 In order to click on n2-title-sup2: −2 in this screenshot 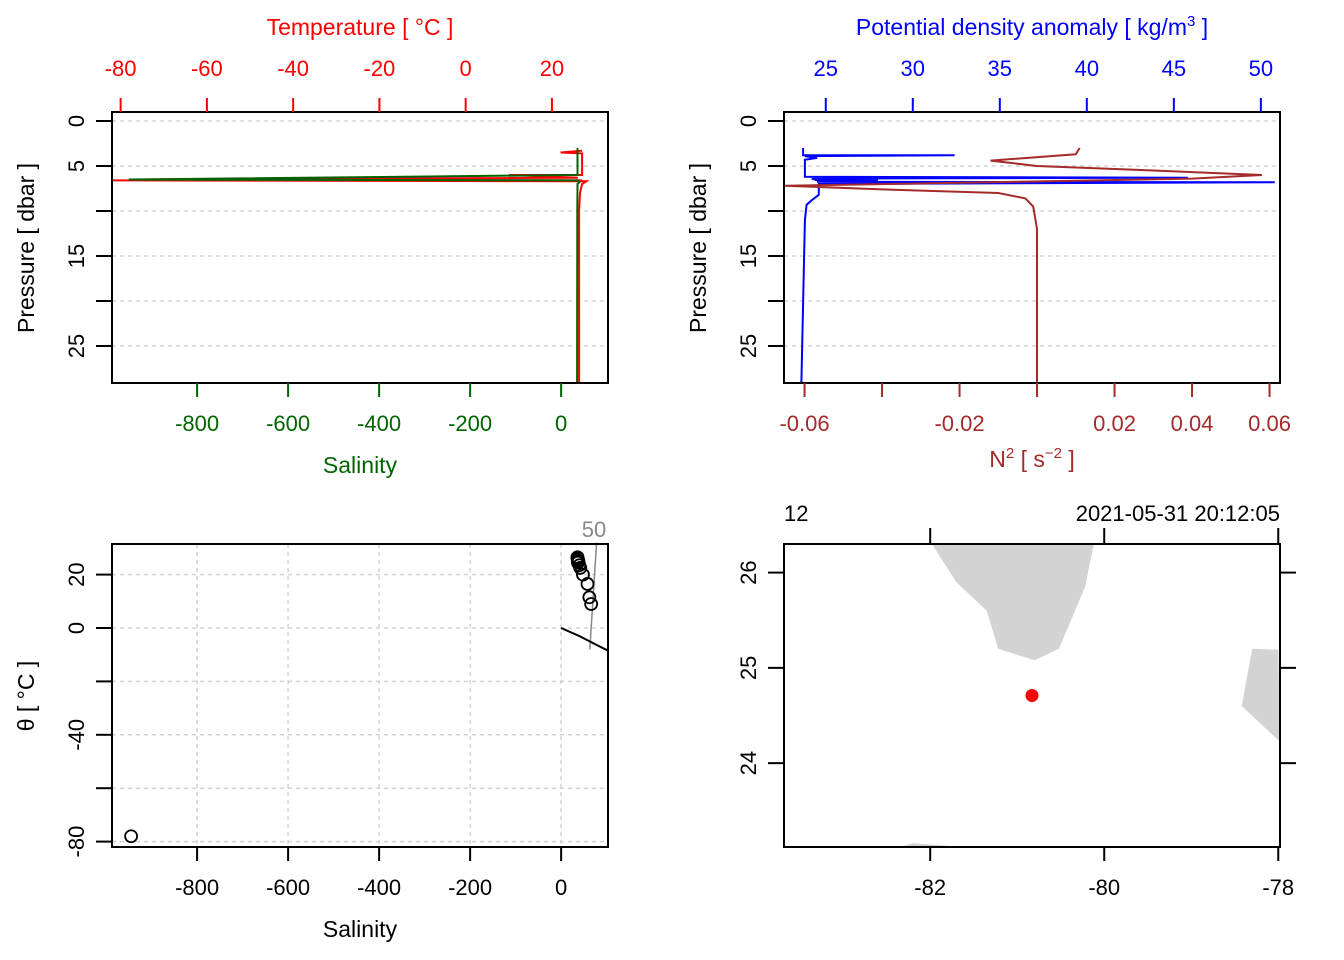, I will do `click(1053, 453)`.